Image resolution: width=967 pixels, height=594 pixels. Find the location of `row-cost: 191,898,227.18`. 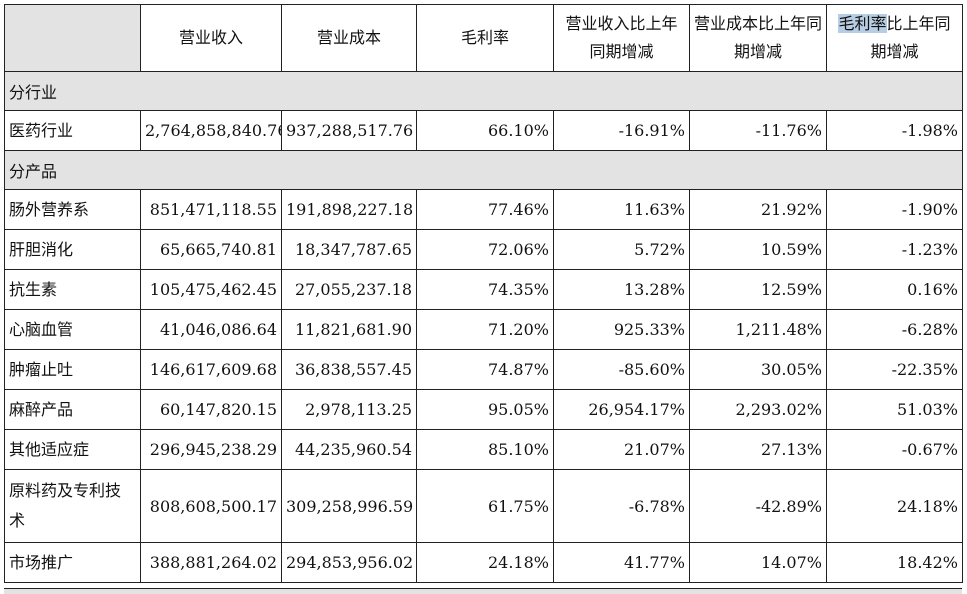

row-cost: 191,898,227.18 is located at coordinates (349, 209).